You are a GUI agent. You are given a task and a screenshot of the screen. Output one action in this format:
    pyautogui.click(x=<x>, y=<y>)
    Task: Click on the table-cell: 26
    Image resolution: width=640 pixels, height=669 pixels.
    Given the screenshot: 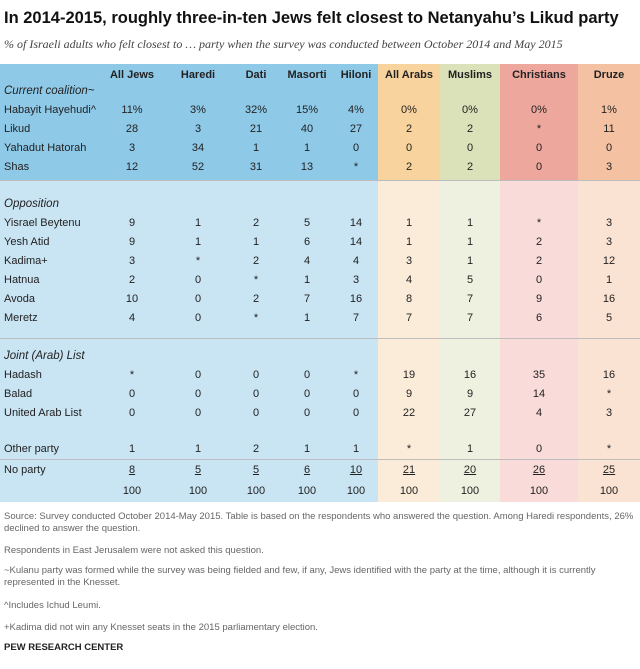 What is the action you would take?
    pyautogui.click(x=539, y=470)
    